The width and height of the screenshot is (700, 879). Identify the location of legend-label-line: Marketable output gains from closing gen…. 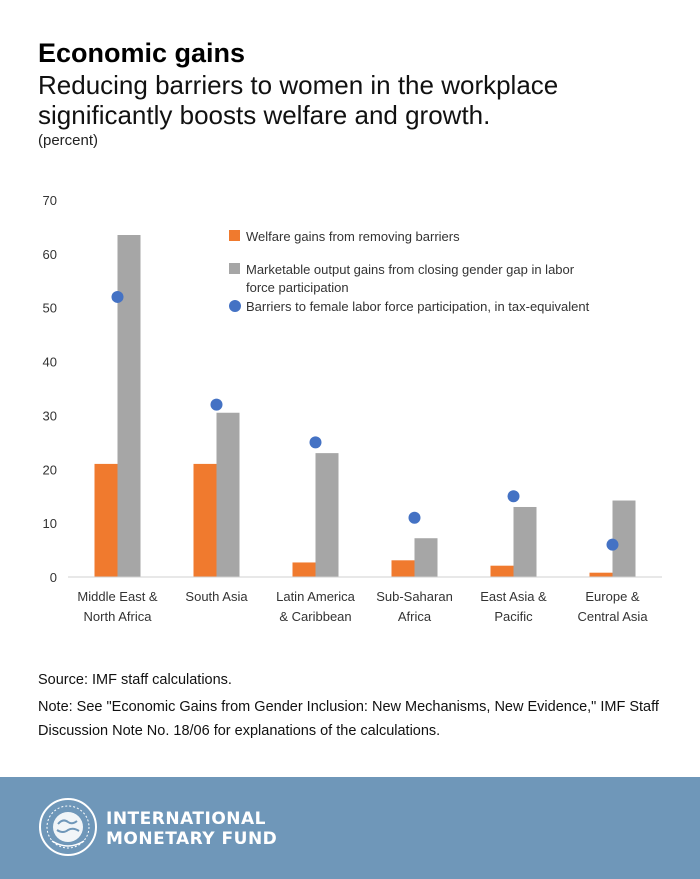
(410, 269).